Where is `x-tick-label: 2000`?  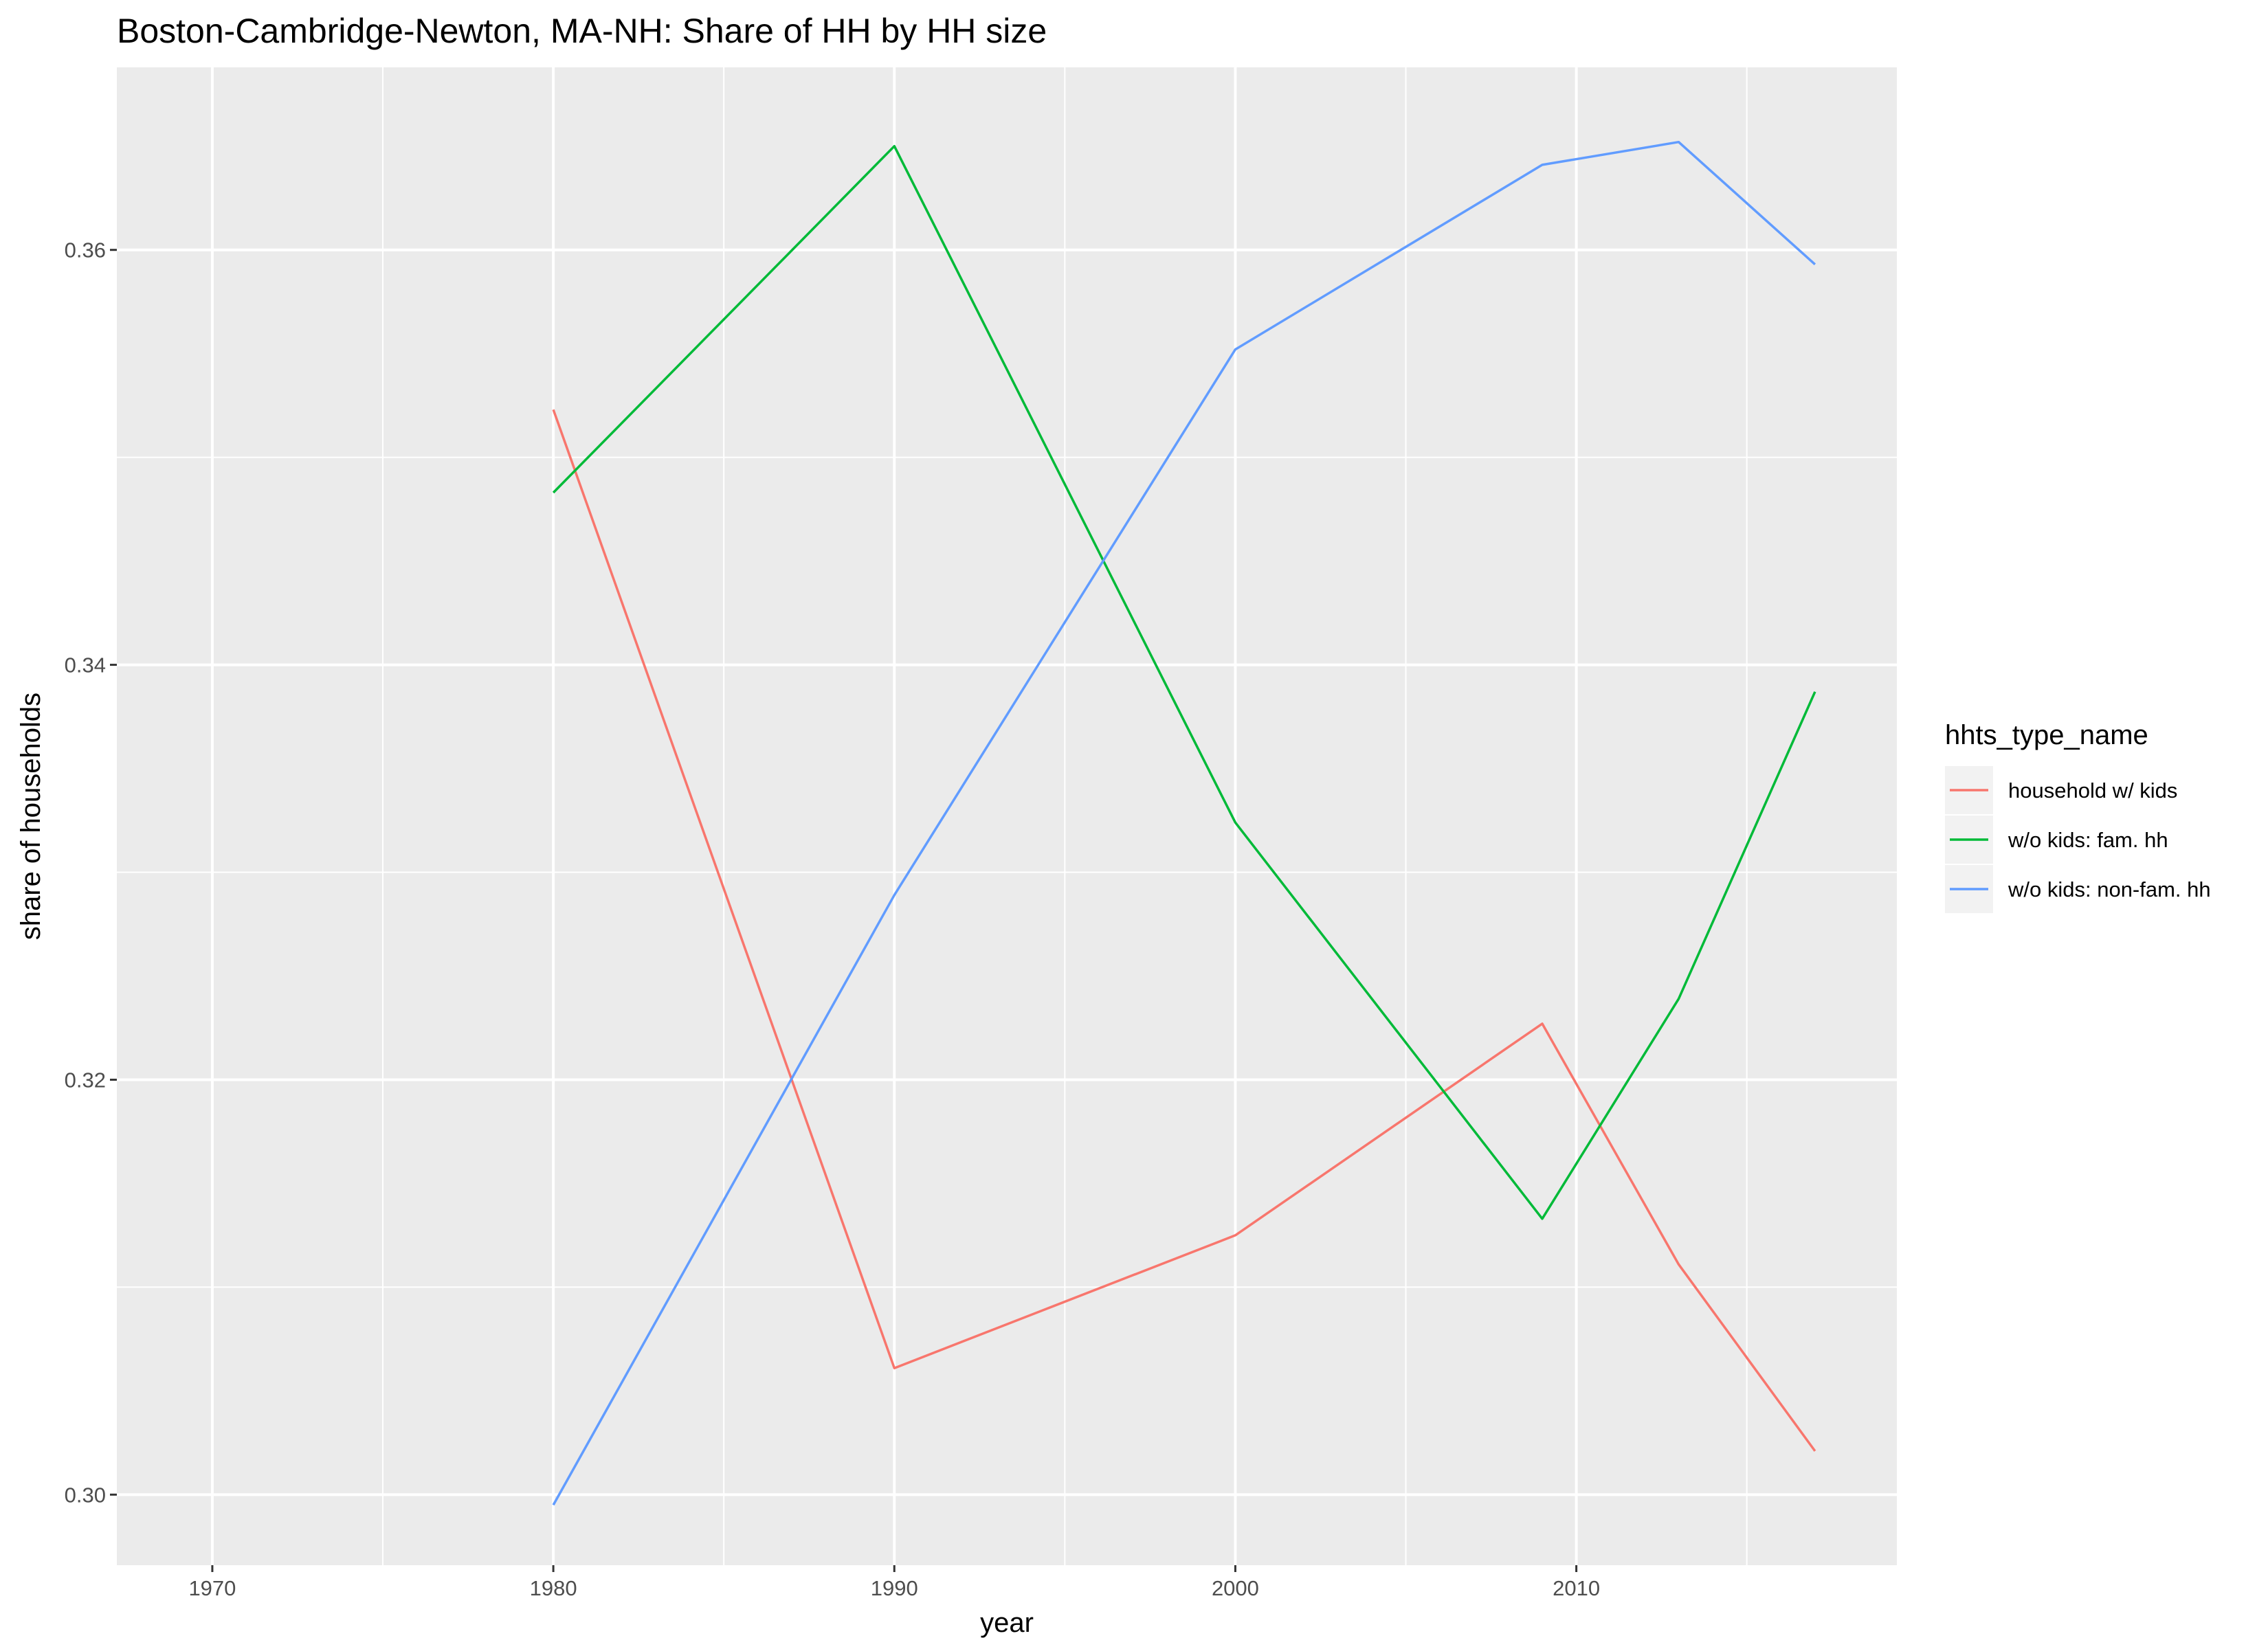 x-tick-label: 2000 is located at coordinates (1235, 1588).